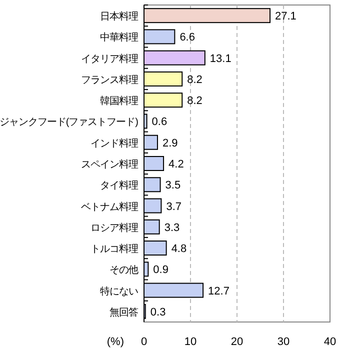 The height and width of the screenshot is (350, 340). I want to click on y-tick-label: インド料理, so click(114, 143).